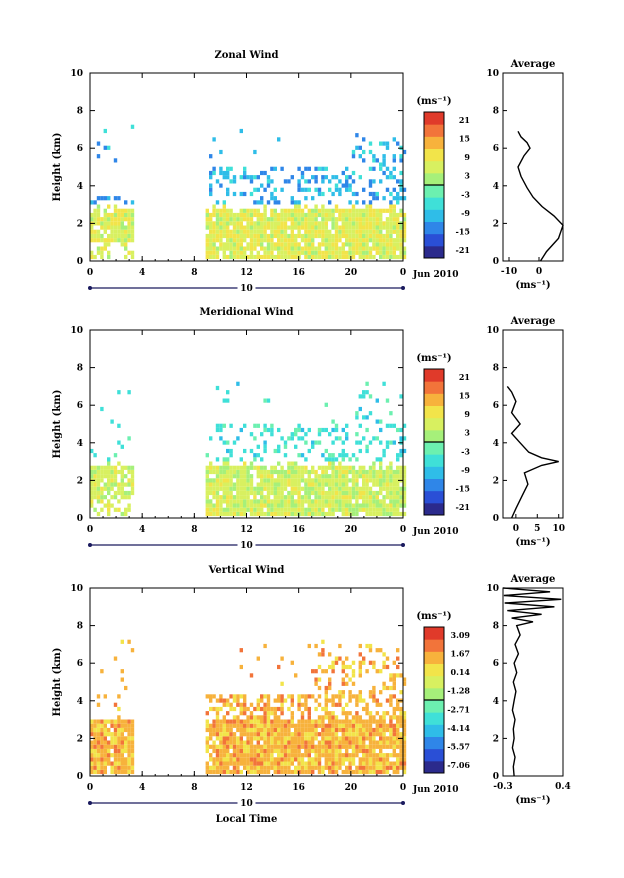 Image resolution: width=624 pixels, height=878 pixels. Describe the element at coordinates (434, 718) in the screenshot. I see `vertical-colorbar-swatch` at that location.